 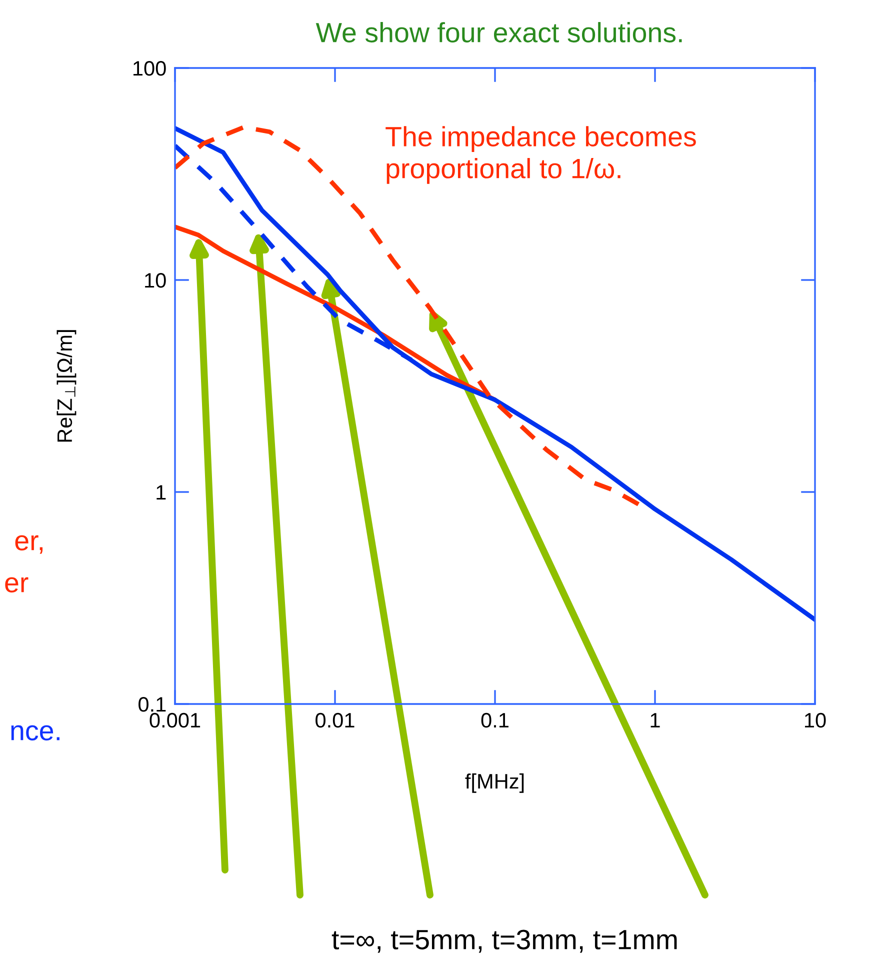 I want to click on y-tick-label: 10, so click(x=155, y=280).